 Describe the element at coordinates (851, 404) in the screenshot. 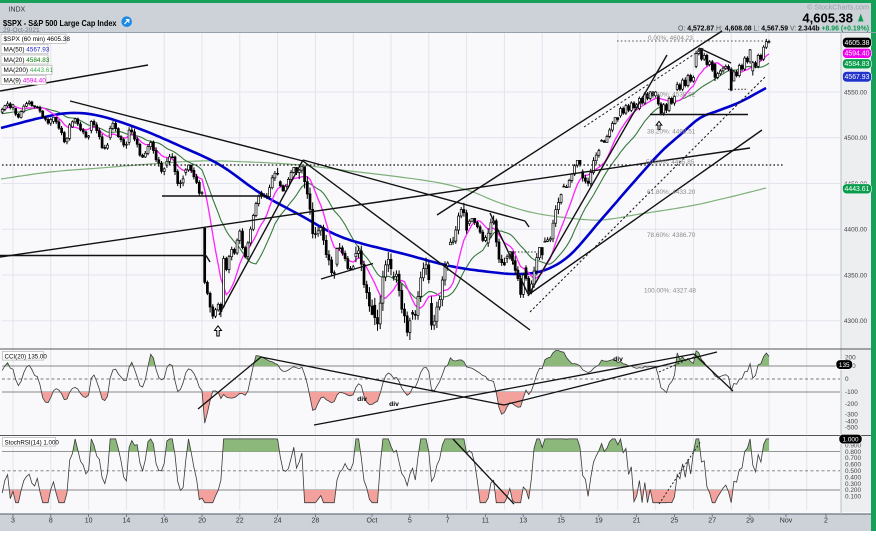

I see `svg-text: -200` at that location.